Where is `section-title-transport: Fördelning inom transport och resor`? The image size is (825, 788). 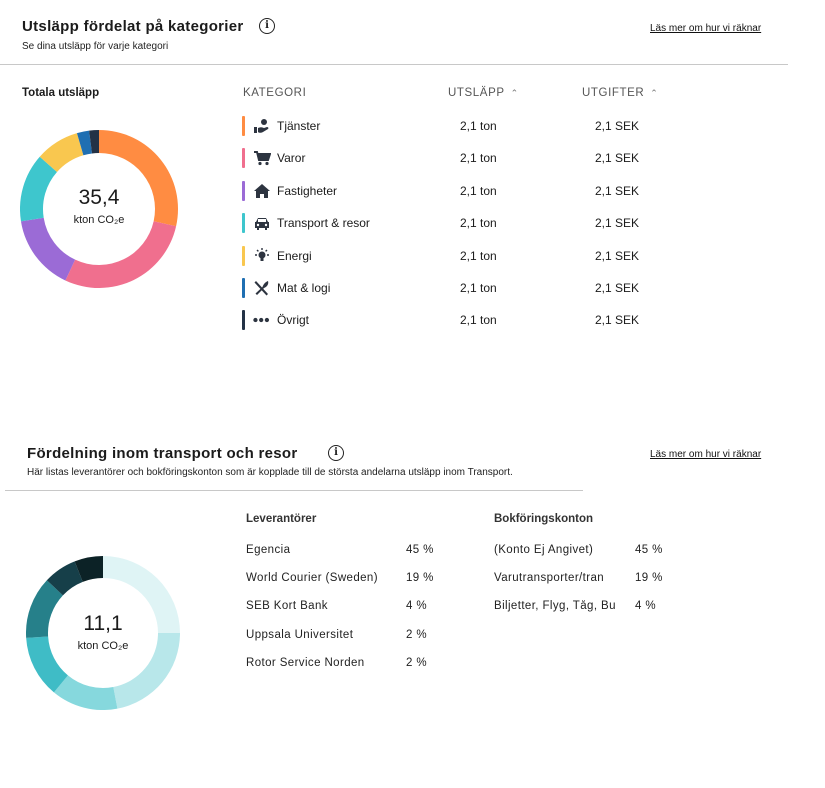 section-title-transport: Fördelning inom transport och resor is located at coordinates (162, 453).